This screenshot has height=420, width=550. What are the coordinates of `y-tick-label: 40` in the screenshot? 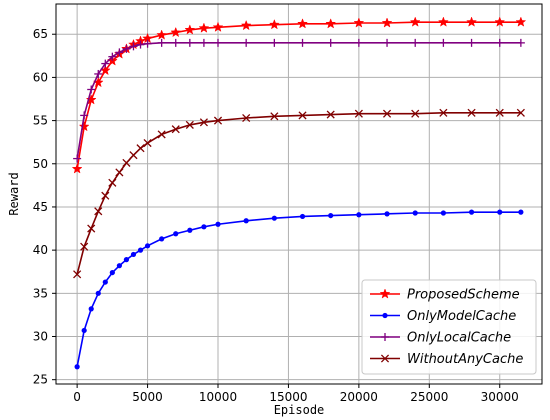 It's located at (40, 250).